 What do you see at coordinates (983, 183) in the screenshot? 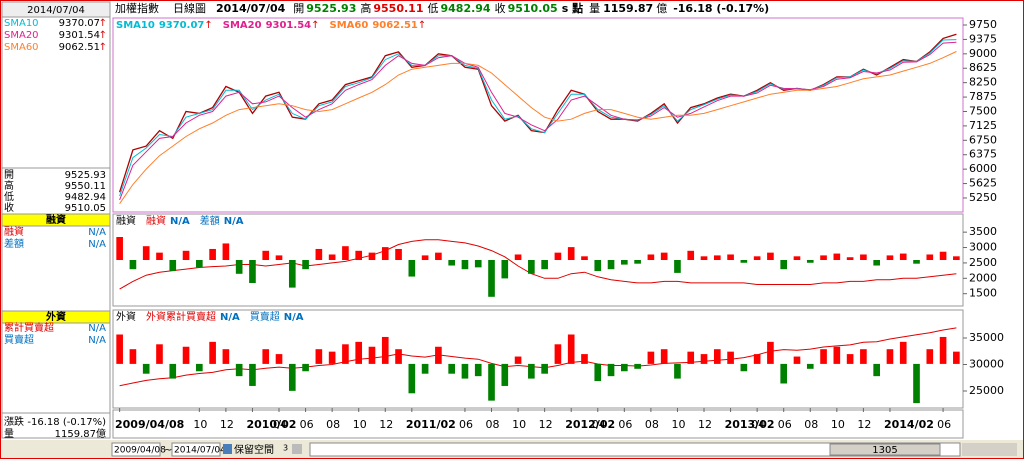
I see `y-tick-label: 5625` at bounding box center [983, 183].